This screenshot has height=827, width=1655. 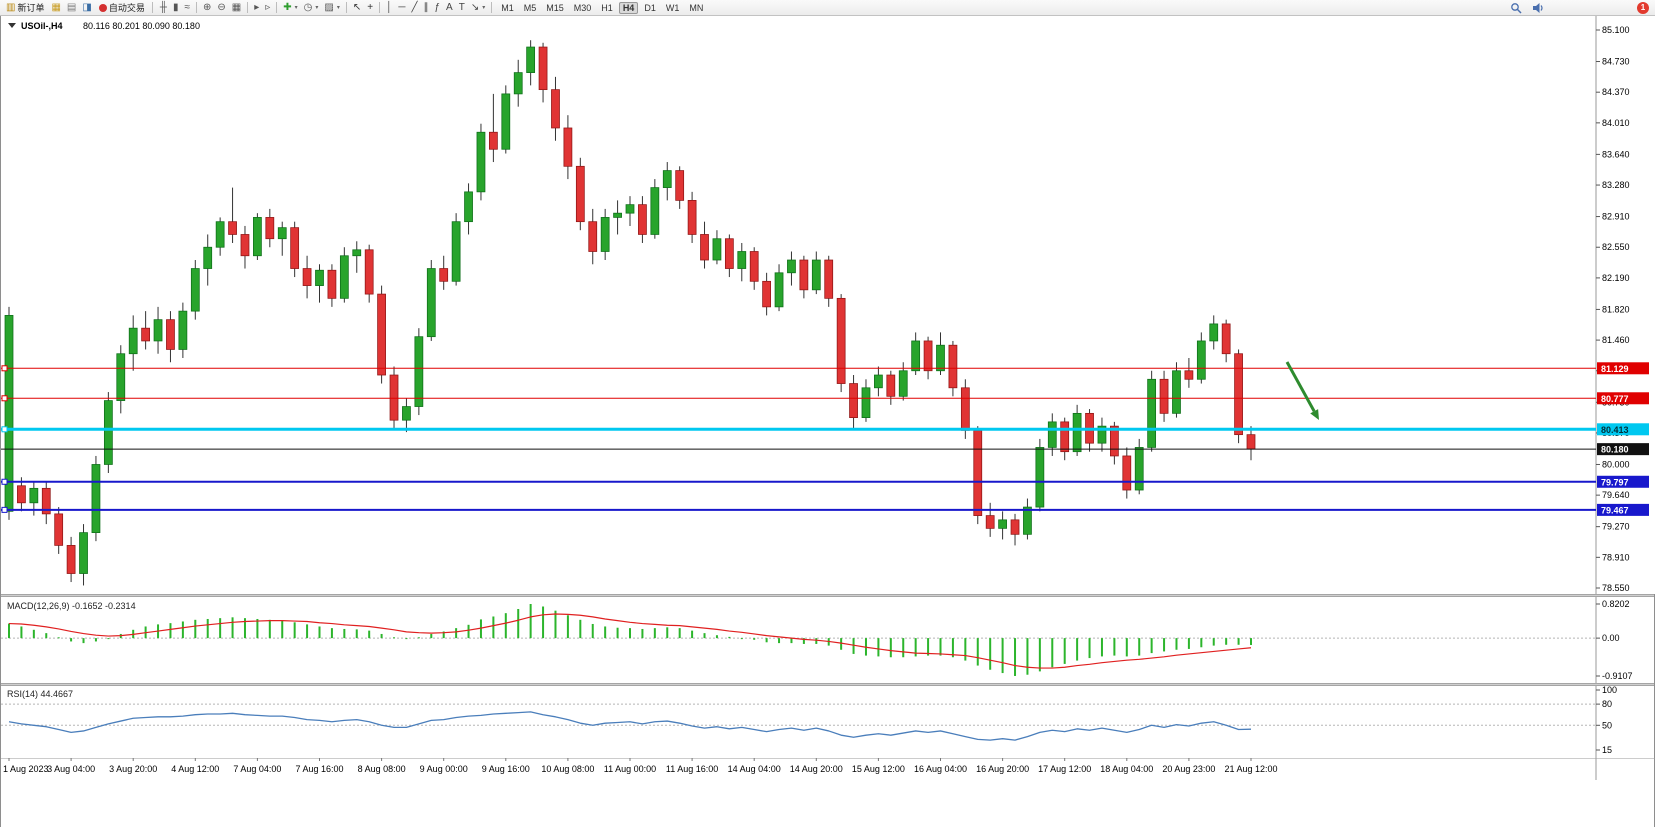 I want to click on auto-trading-button: 自动交易, so click(x=122, y=7).